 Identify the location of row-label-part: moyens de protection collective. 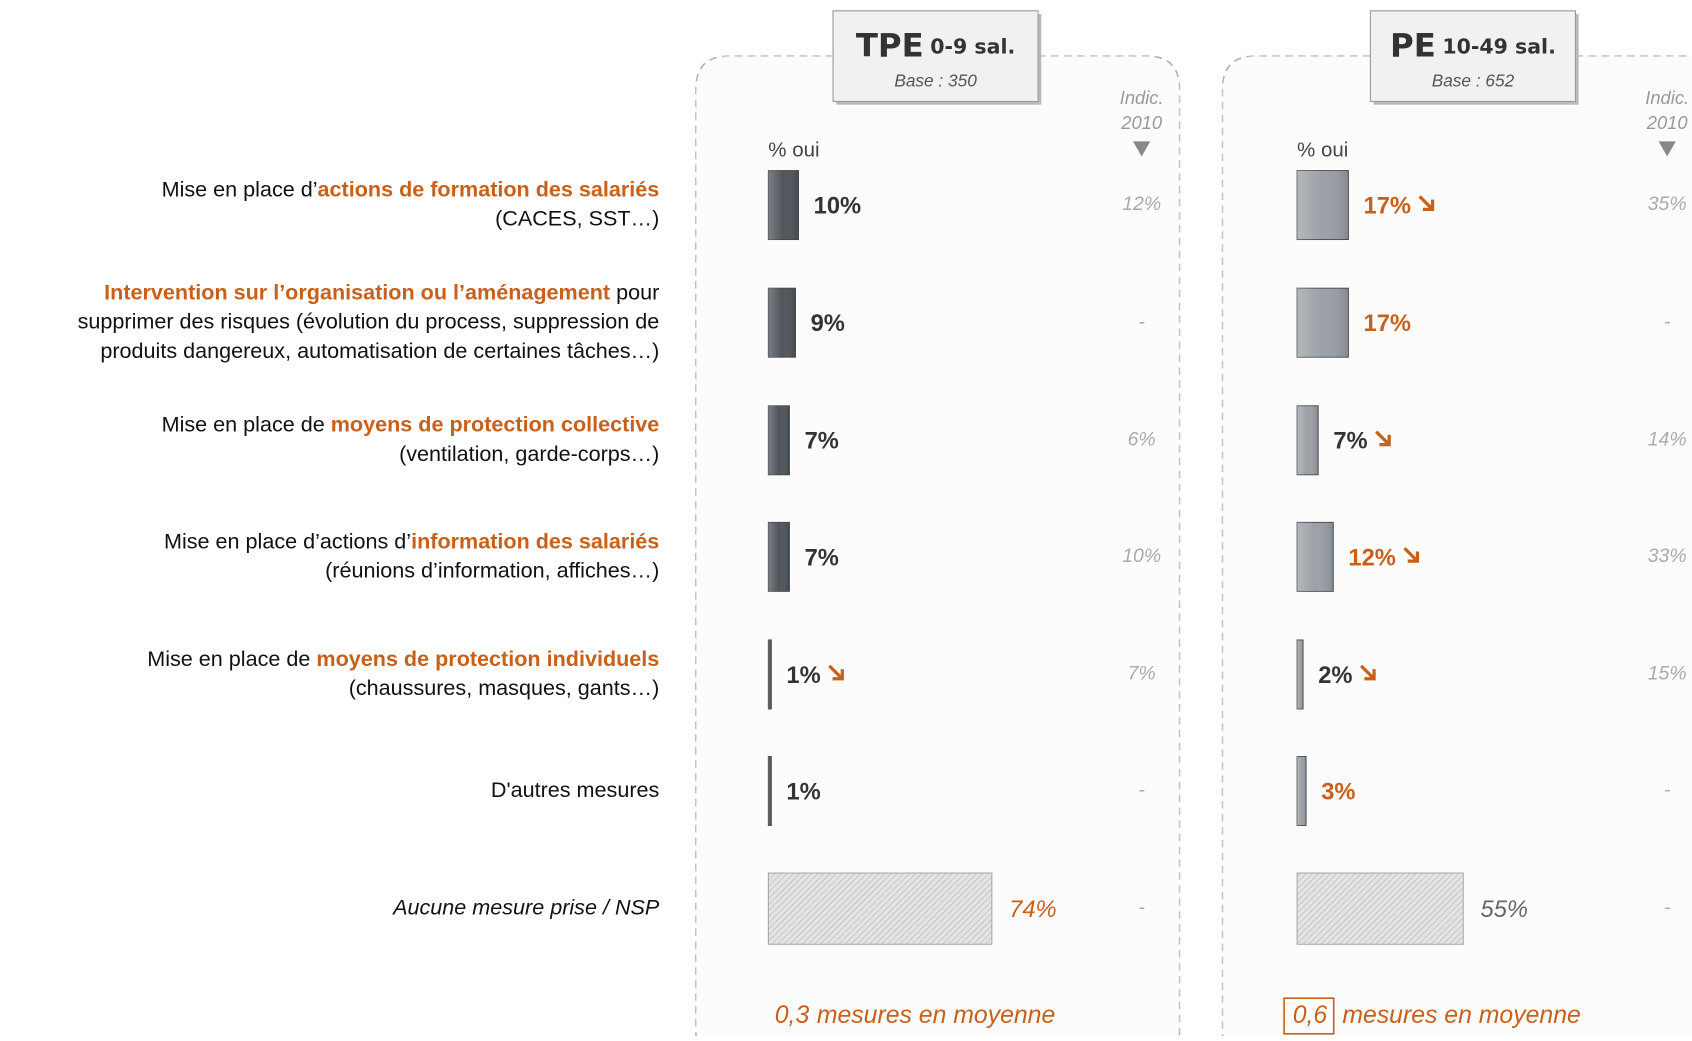
(495, 423).